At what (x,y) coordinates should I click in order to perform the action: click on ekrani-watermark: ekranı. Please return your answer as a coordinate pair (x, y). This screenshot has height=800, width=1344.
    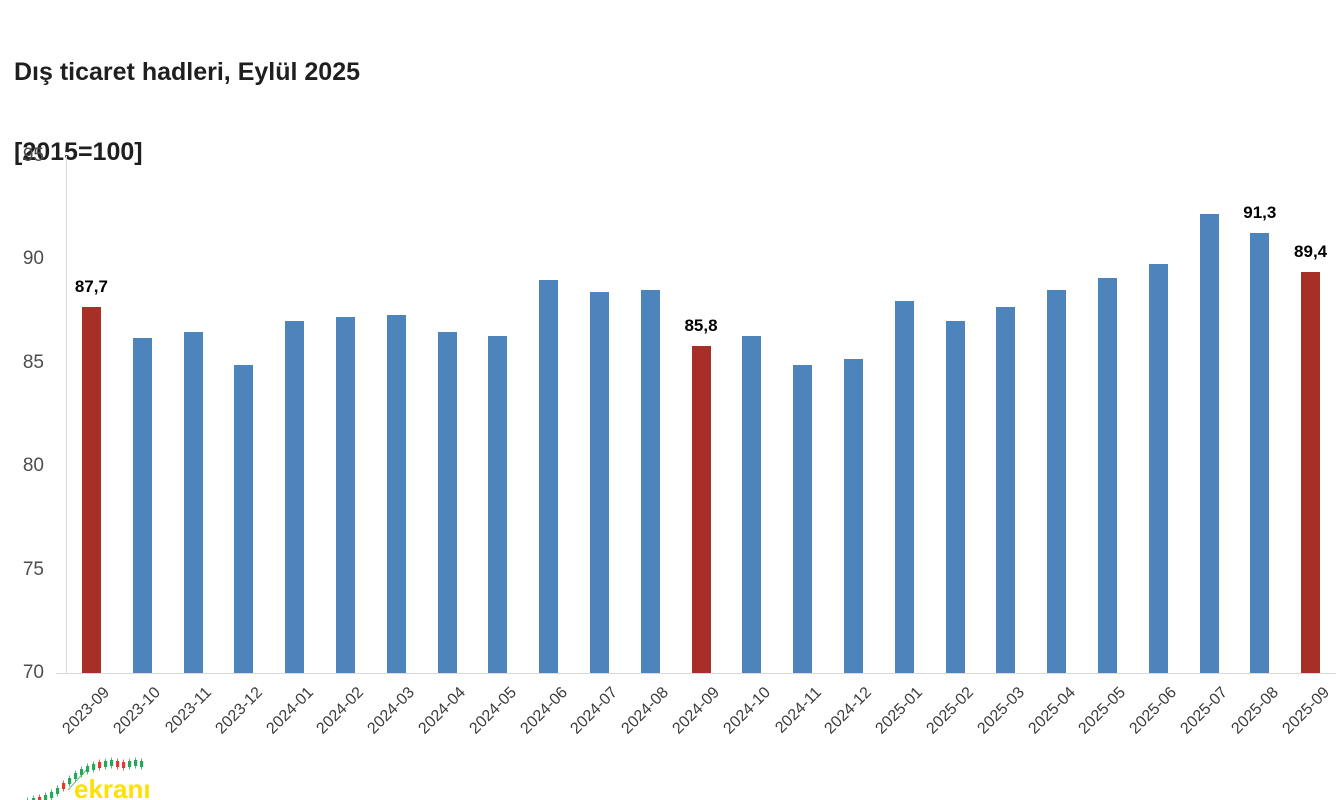
    Looking at the image, I should click on (126, 777).